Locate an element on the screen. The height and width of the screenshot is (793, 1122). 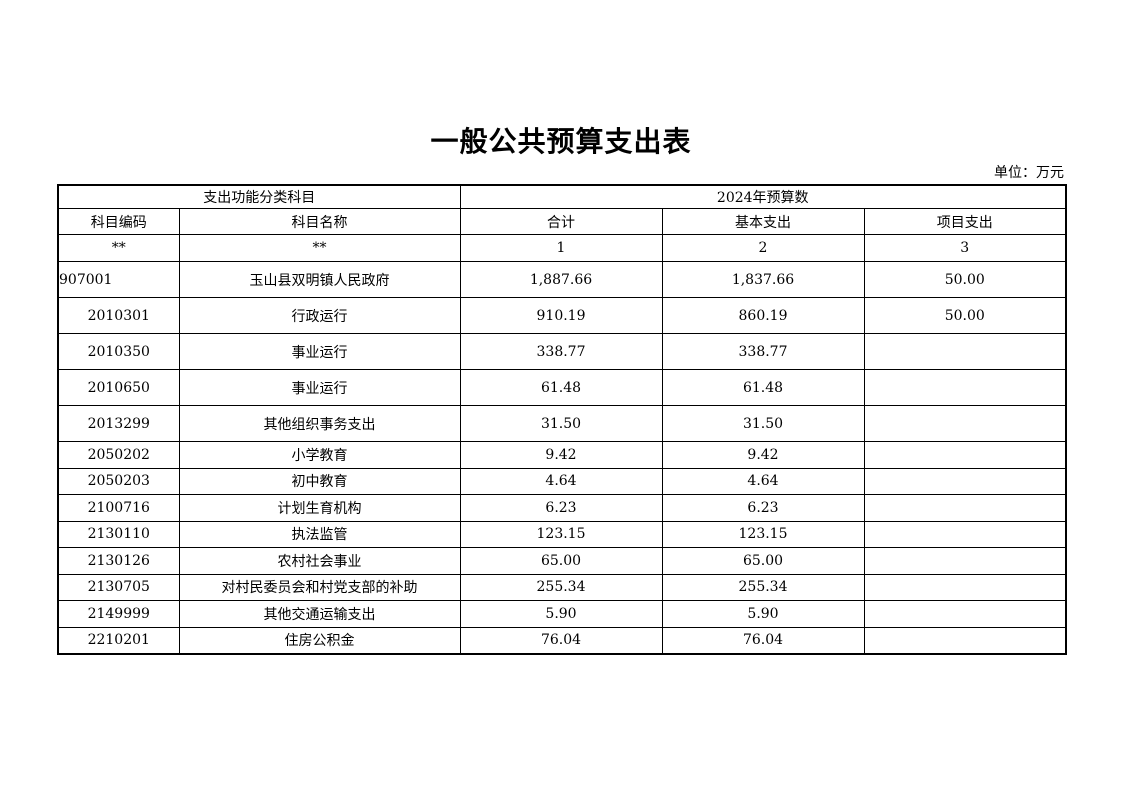
cell-code: 2013299 is located at coordinates (118, 423).